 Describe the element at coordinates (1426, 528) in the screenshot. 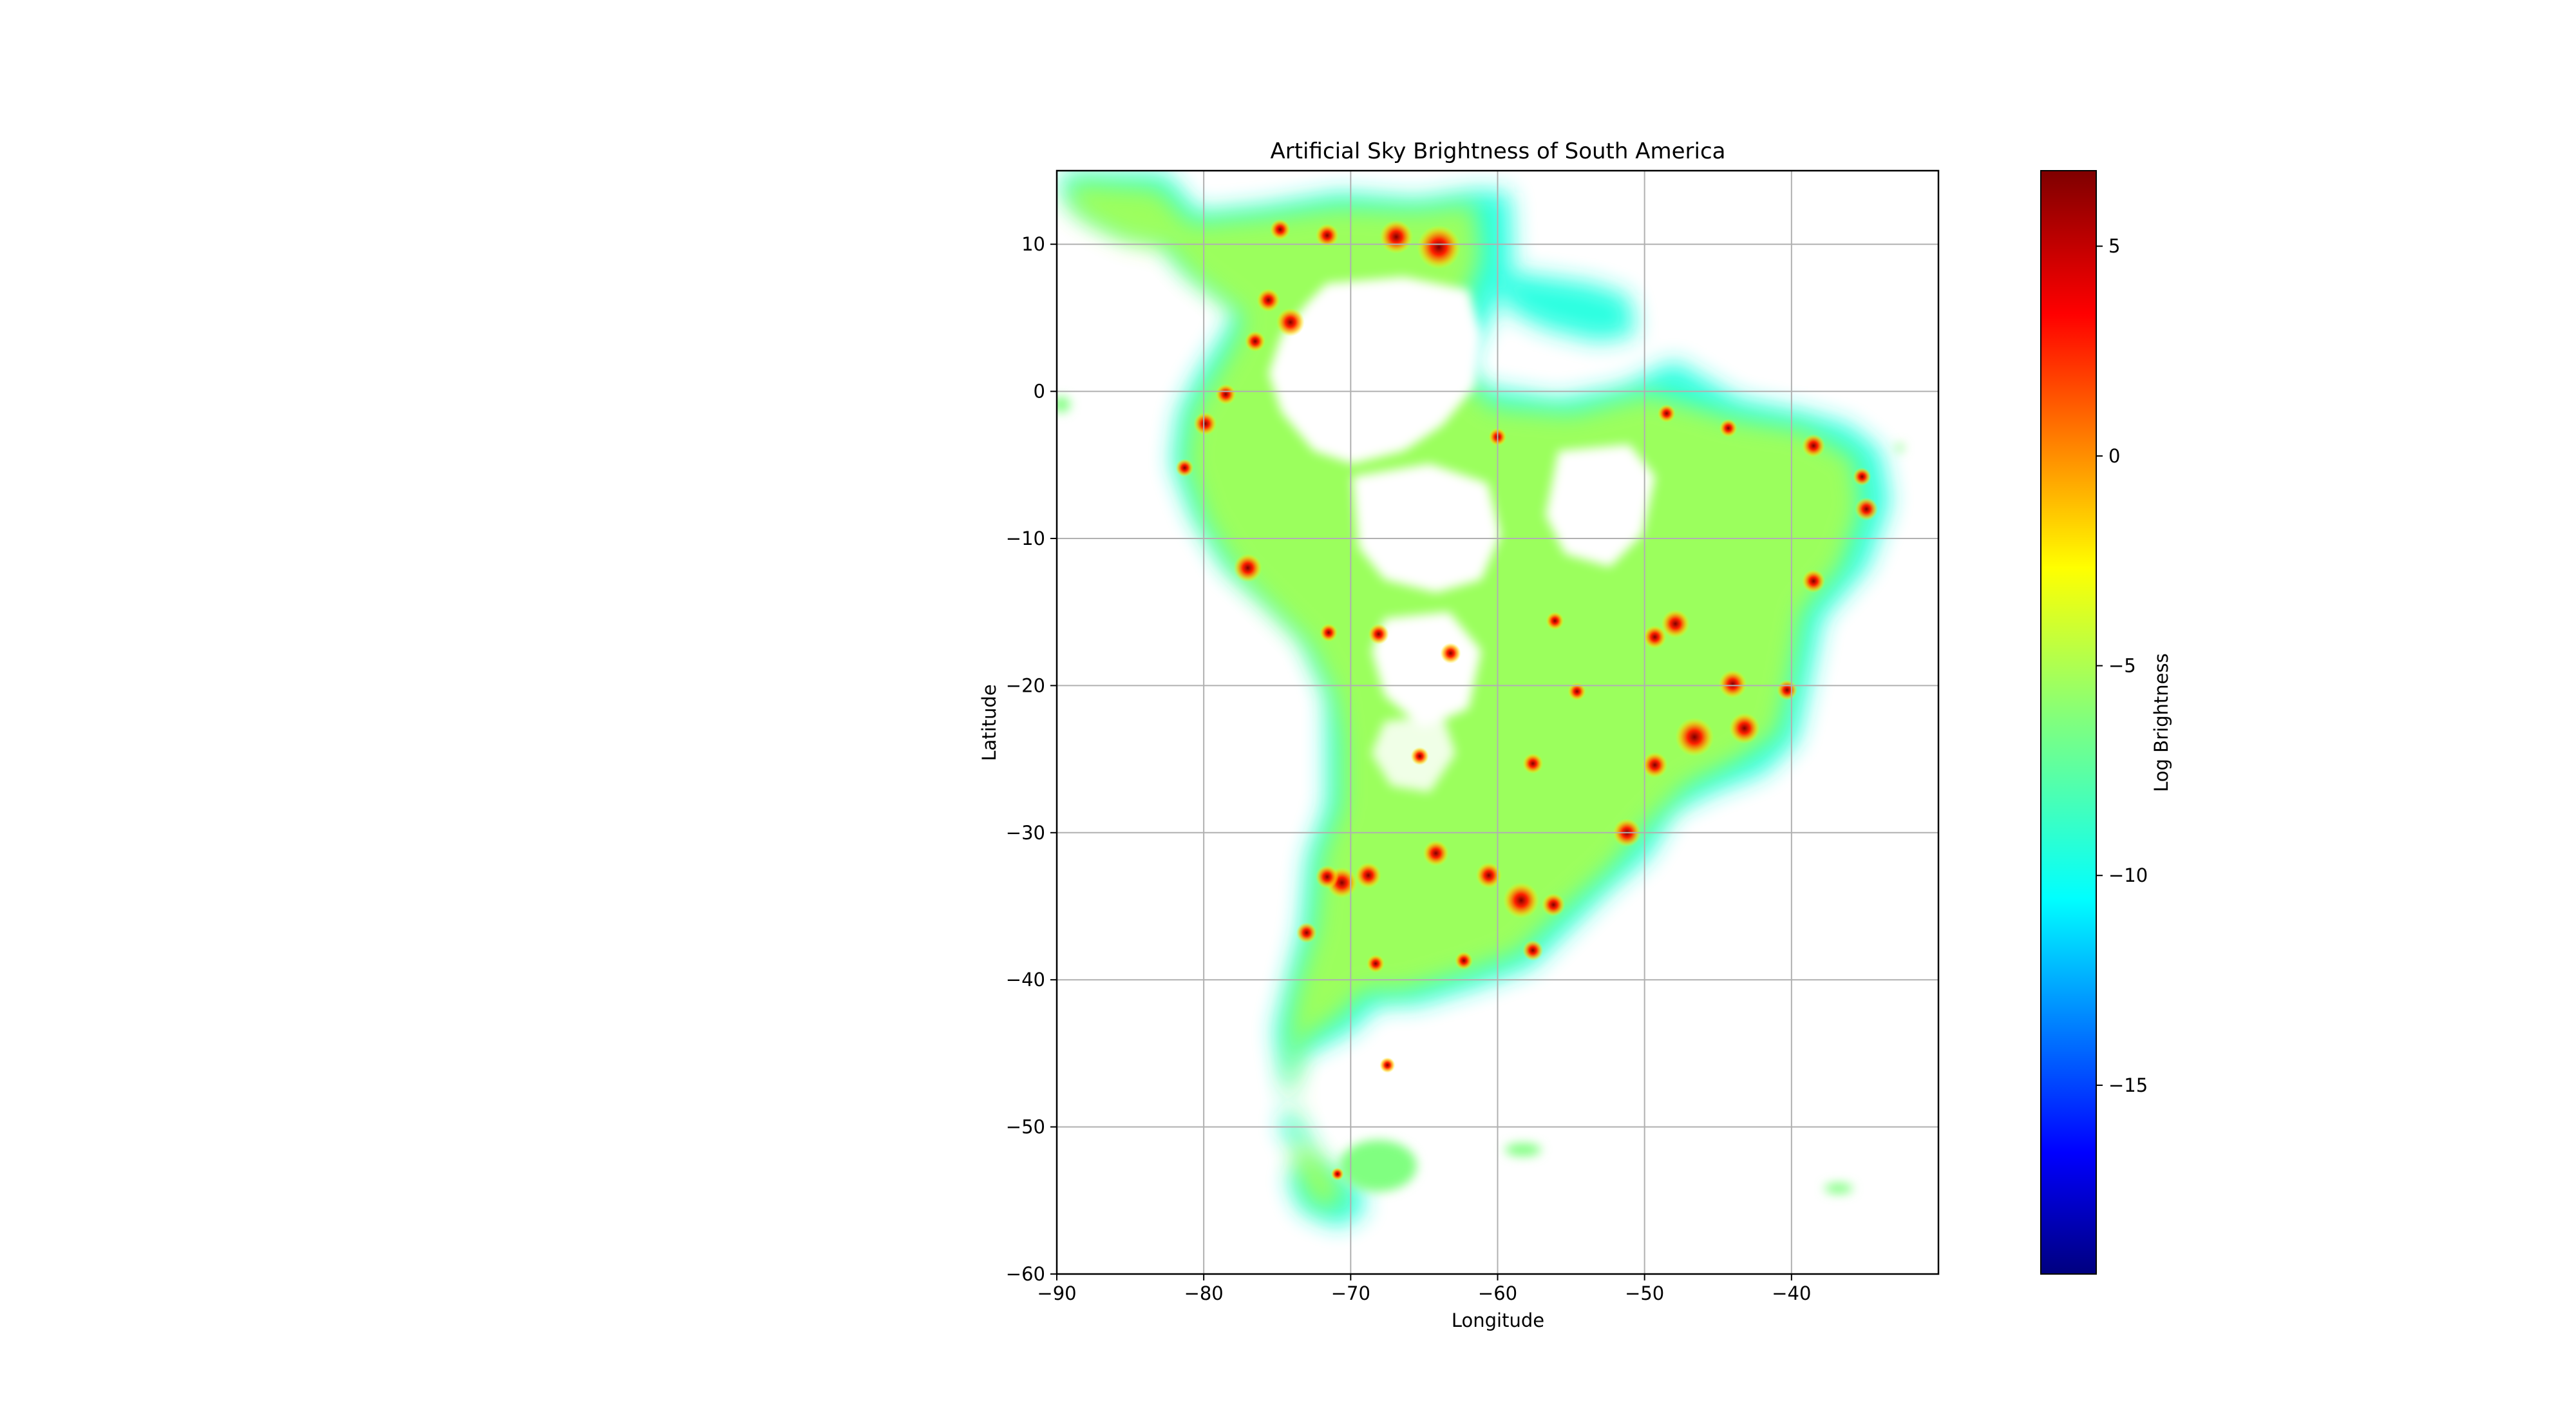

I see `interior-gap-west` at that location.